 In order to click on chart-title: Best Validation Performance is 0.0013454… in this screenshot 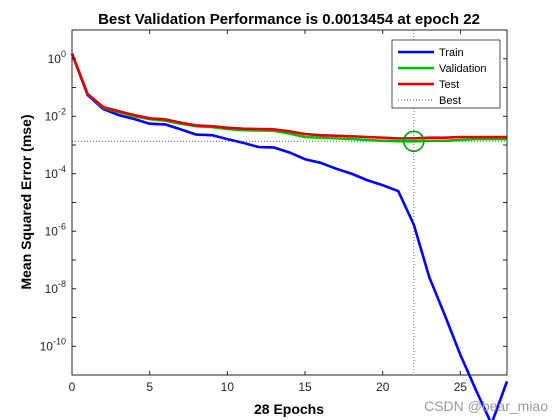, I will do `click(289, 19)`.